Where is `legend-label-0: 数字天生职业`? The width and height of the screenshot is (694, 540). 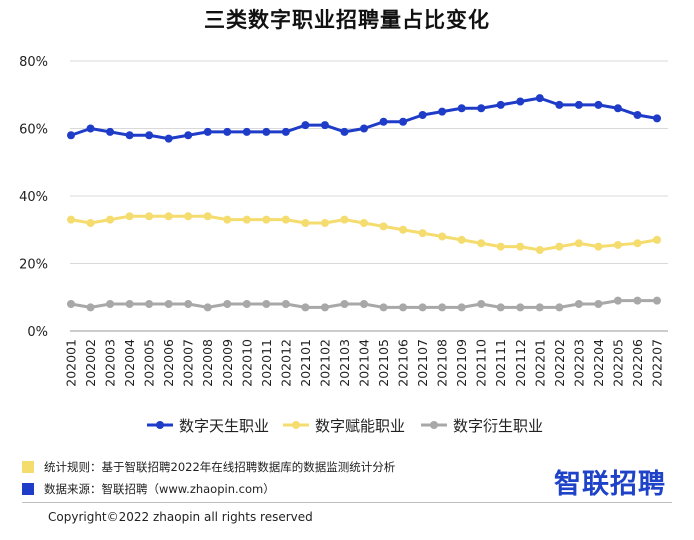 legend-label-0: 数字天生职业 is located at coordinates (224, 426).